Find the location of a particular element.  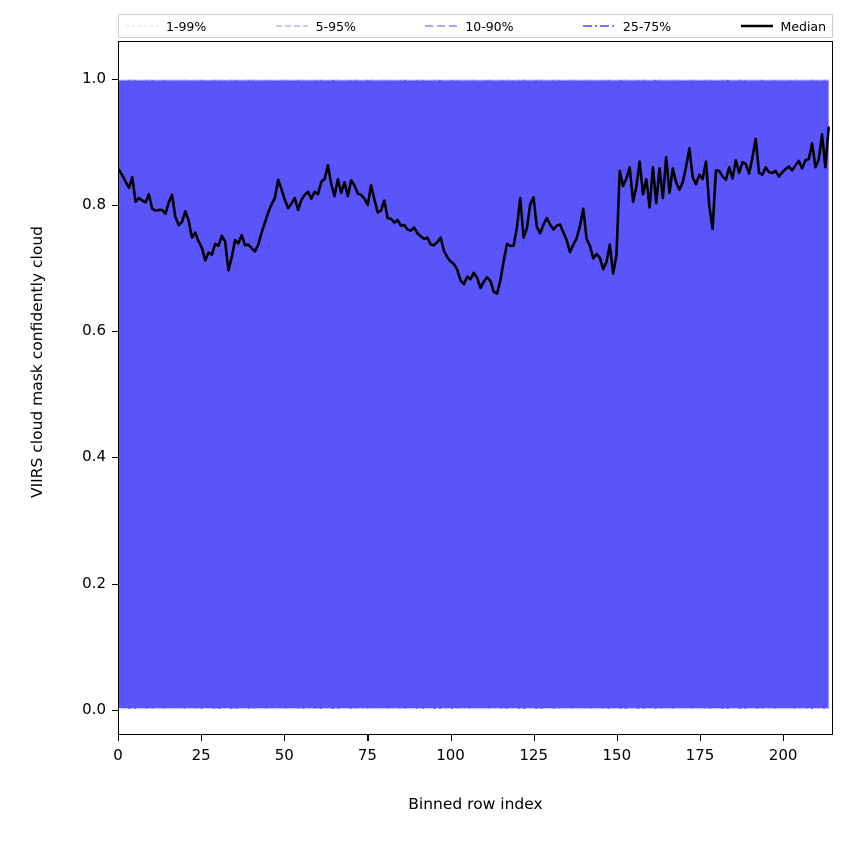

y-tick-label-2: 0.4 is located at coordinates (94, 456).